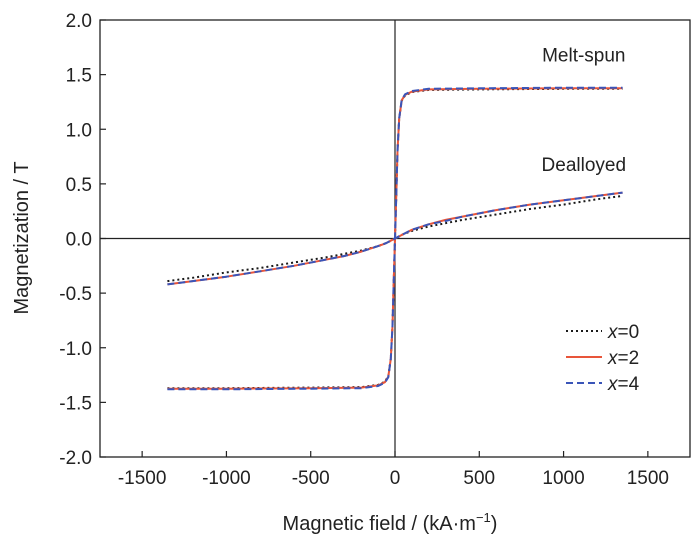  What do you see at coordinates (483, 517) in the screenshot?
I see `x-axis-title-sup: −1` at bounding box center [483, 517].